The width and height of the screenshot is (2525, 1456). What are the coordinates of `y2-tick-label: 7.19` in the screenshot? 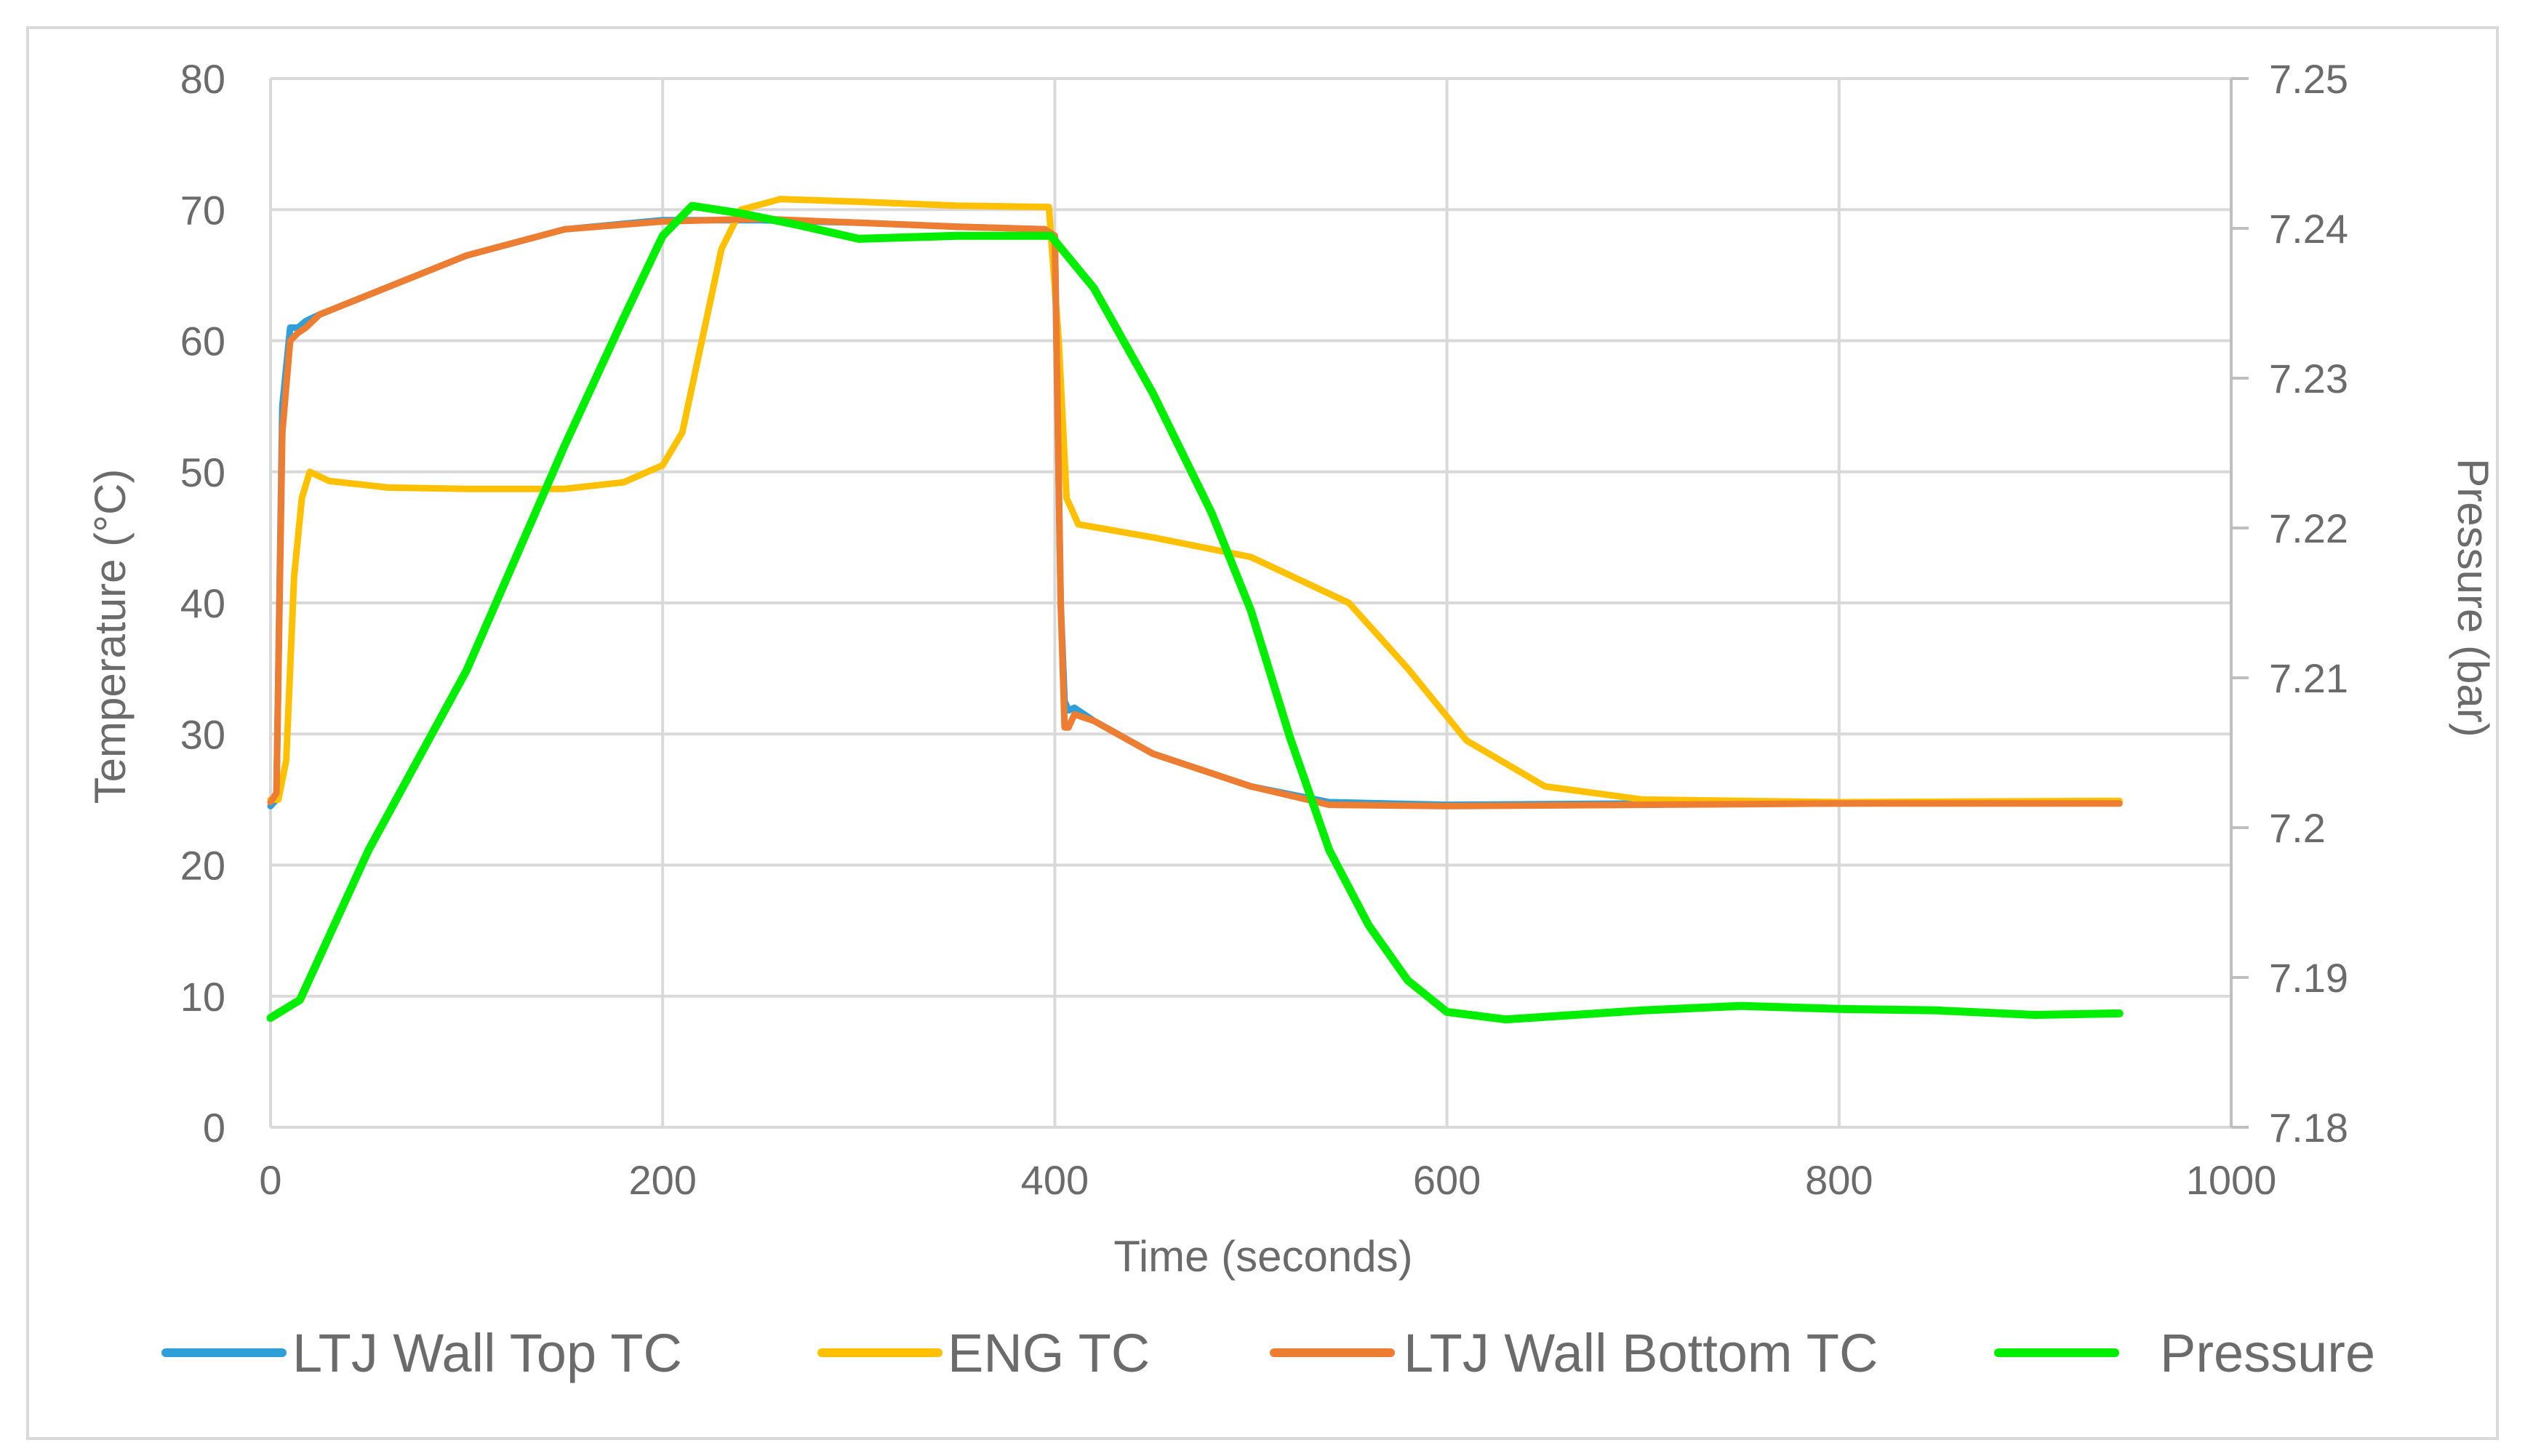 It's located at (2308, 978).